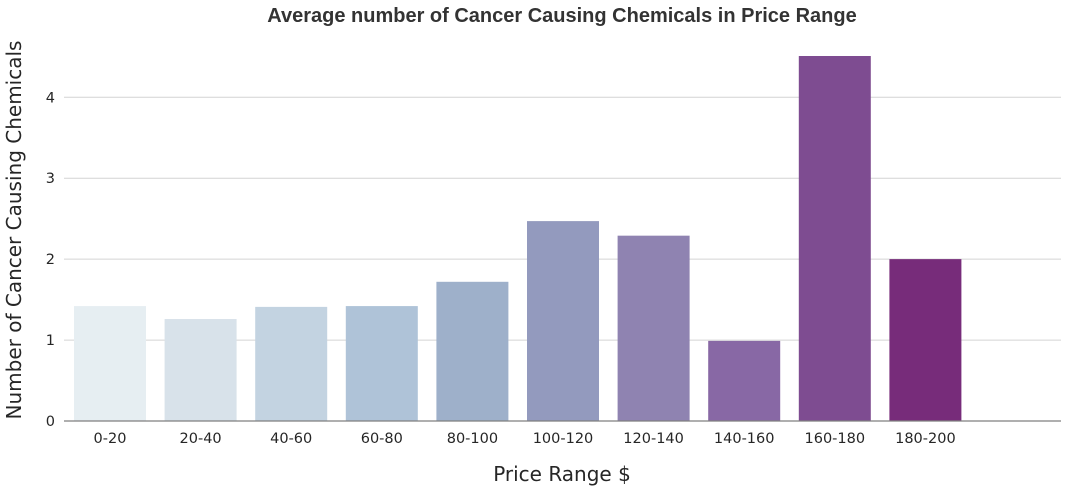  Describe the element at coordinates (14, 230) in the screenshot. I see `y-axis-label: Number of Cancer Causing Chemicals` at that location.